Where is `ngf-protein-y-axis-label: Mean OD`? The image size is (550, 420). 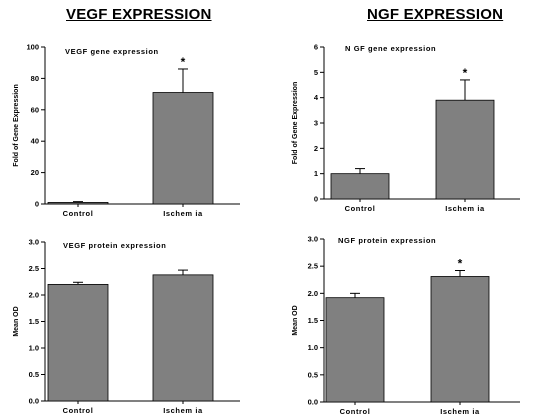 ngf-protein-y-axis-label: Mean OD is located at coordinates (295, 320).